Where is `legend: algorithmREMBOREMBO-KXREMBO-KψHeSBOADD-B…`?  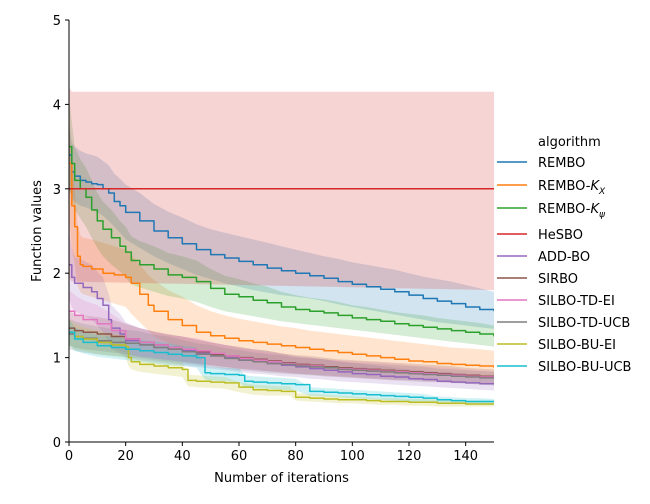
legend: algorithmREMBOREMBO-KXREMBO-KψHeSBOADD-B… is located at coordinates (564, 255).